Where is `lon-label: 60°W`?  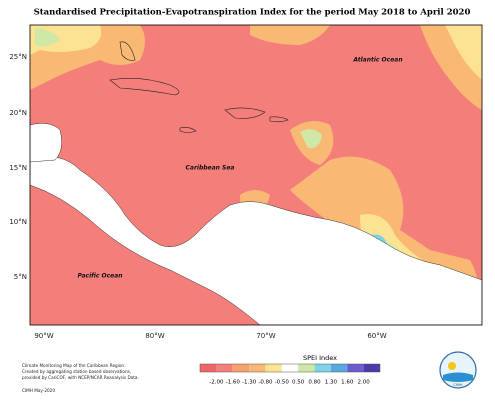
lon-label: 60°W is located at coordinates (376, 336).